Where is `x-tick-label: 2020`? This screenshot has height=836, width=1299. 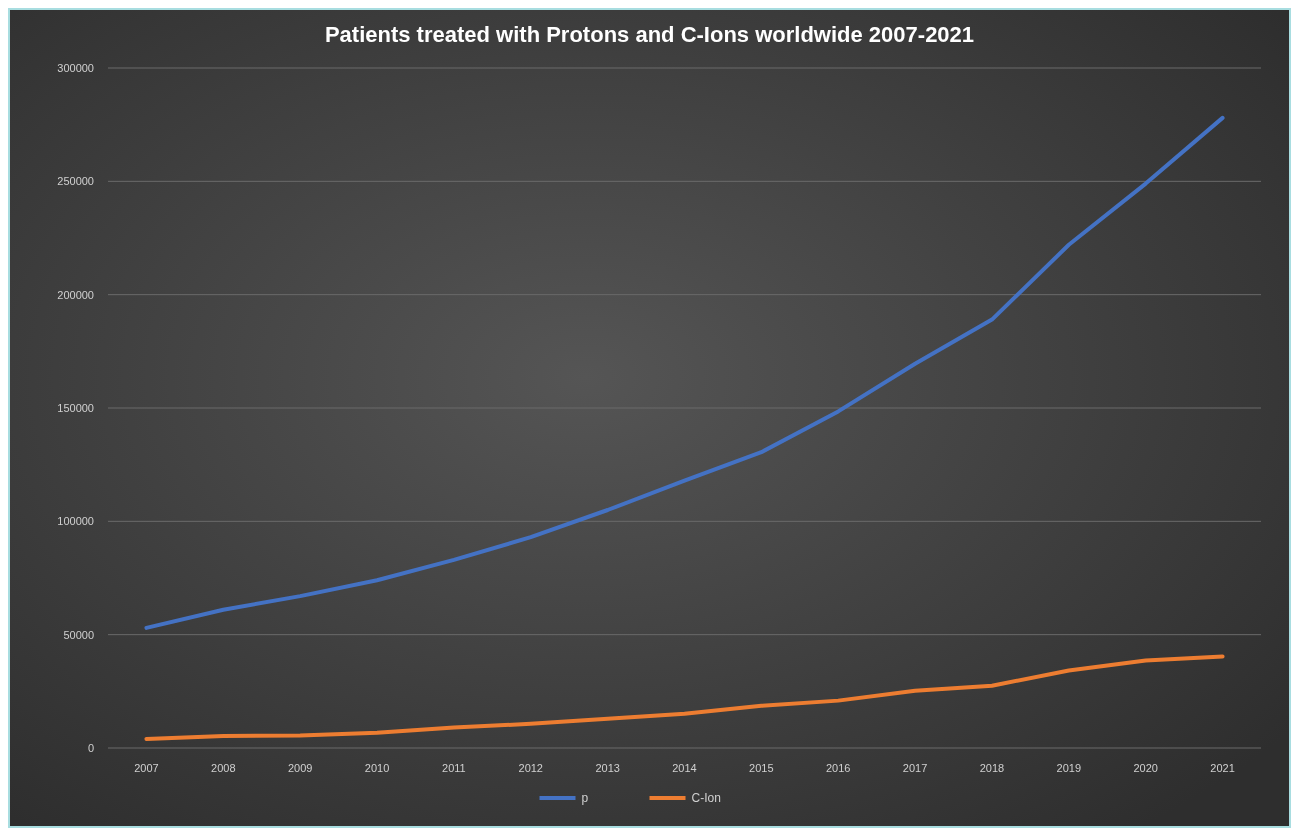
x-tick-label: 2020 is located at coordinates (1145, 768).